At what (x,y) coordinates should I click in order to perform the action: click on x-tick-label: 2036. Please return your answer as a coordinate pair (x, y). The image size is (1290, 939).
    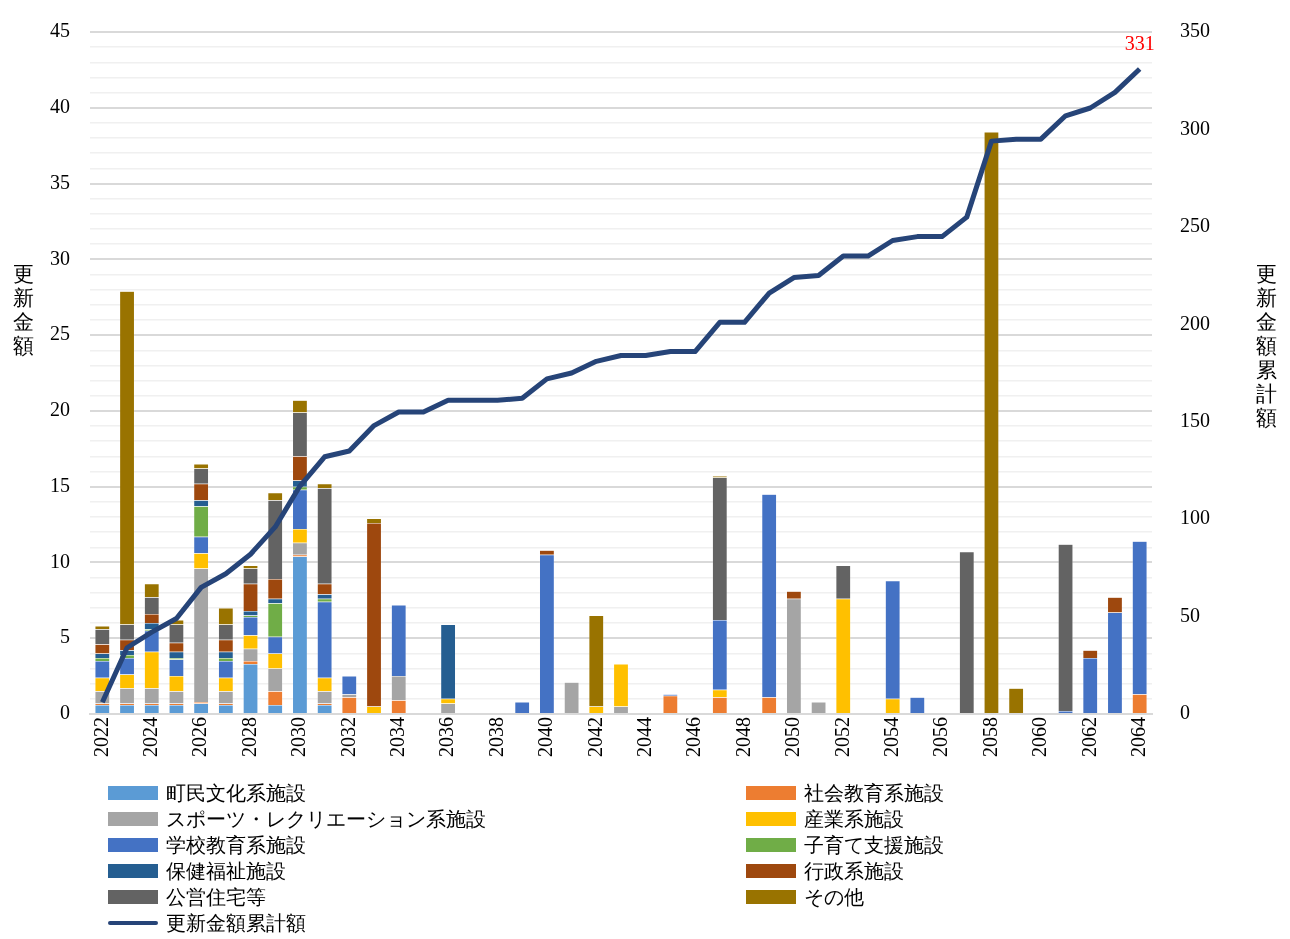
    Looking at the image, I should click on (446, 737).